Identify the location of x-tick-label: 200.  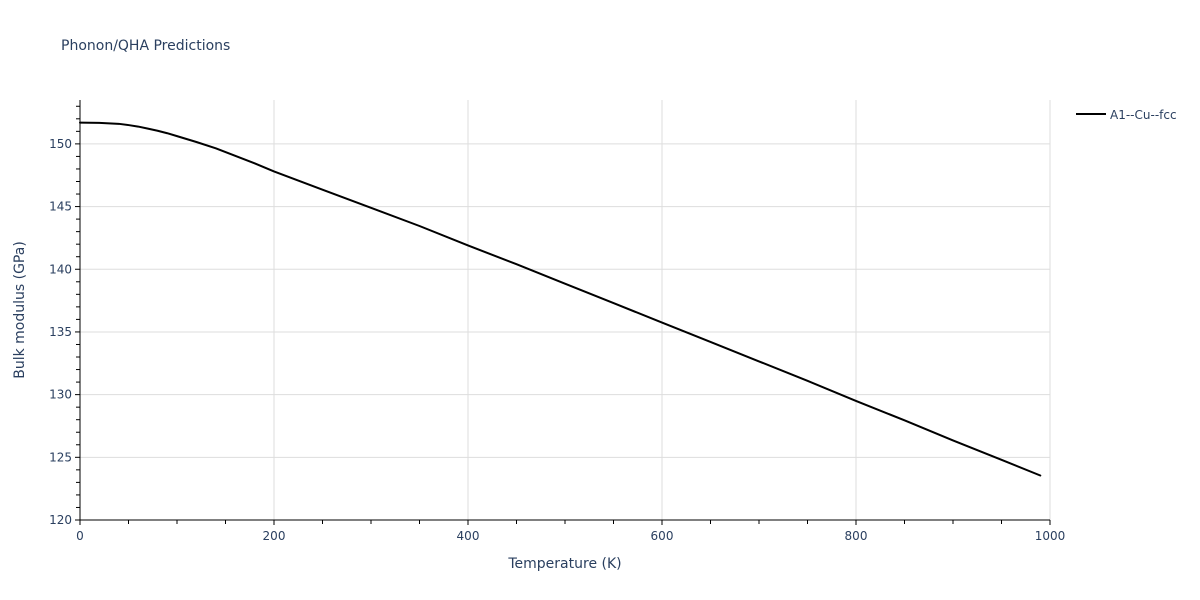
(274, 536).